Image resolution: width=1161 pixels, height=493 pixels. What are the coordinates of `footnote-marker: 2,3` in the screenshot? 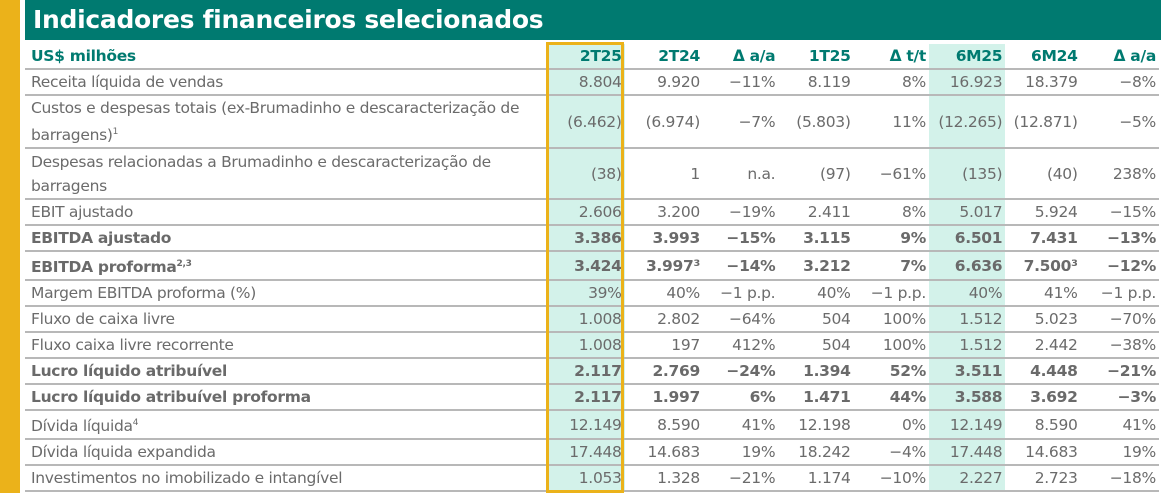 It's located at (184, 264).